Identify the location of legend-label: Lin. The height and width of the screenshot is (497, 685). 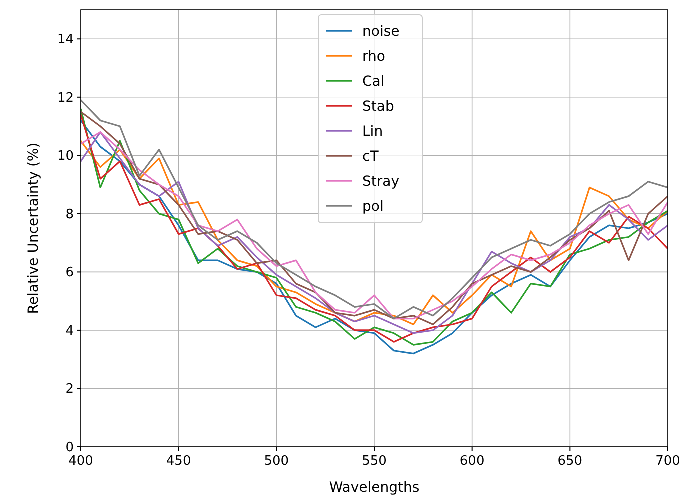
(373, 132).